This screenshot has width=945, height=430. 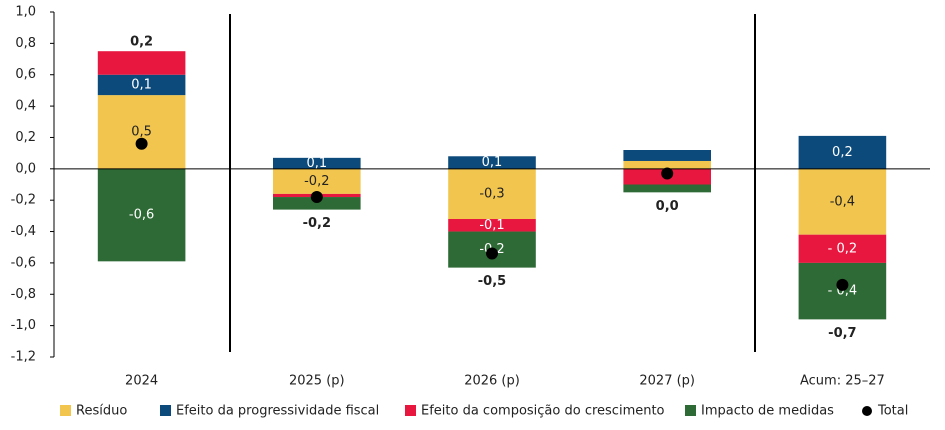 I want to click on legend-label: Efeito da progressividade fiscal, so click(x=277, y=411).